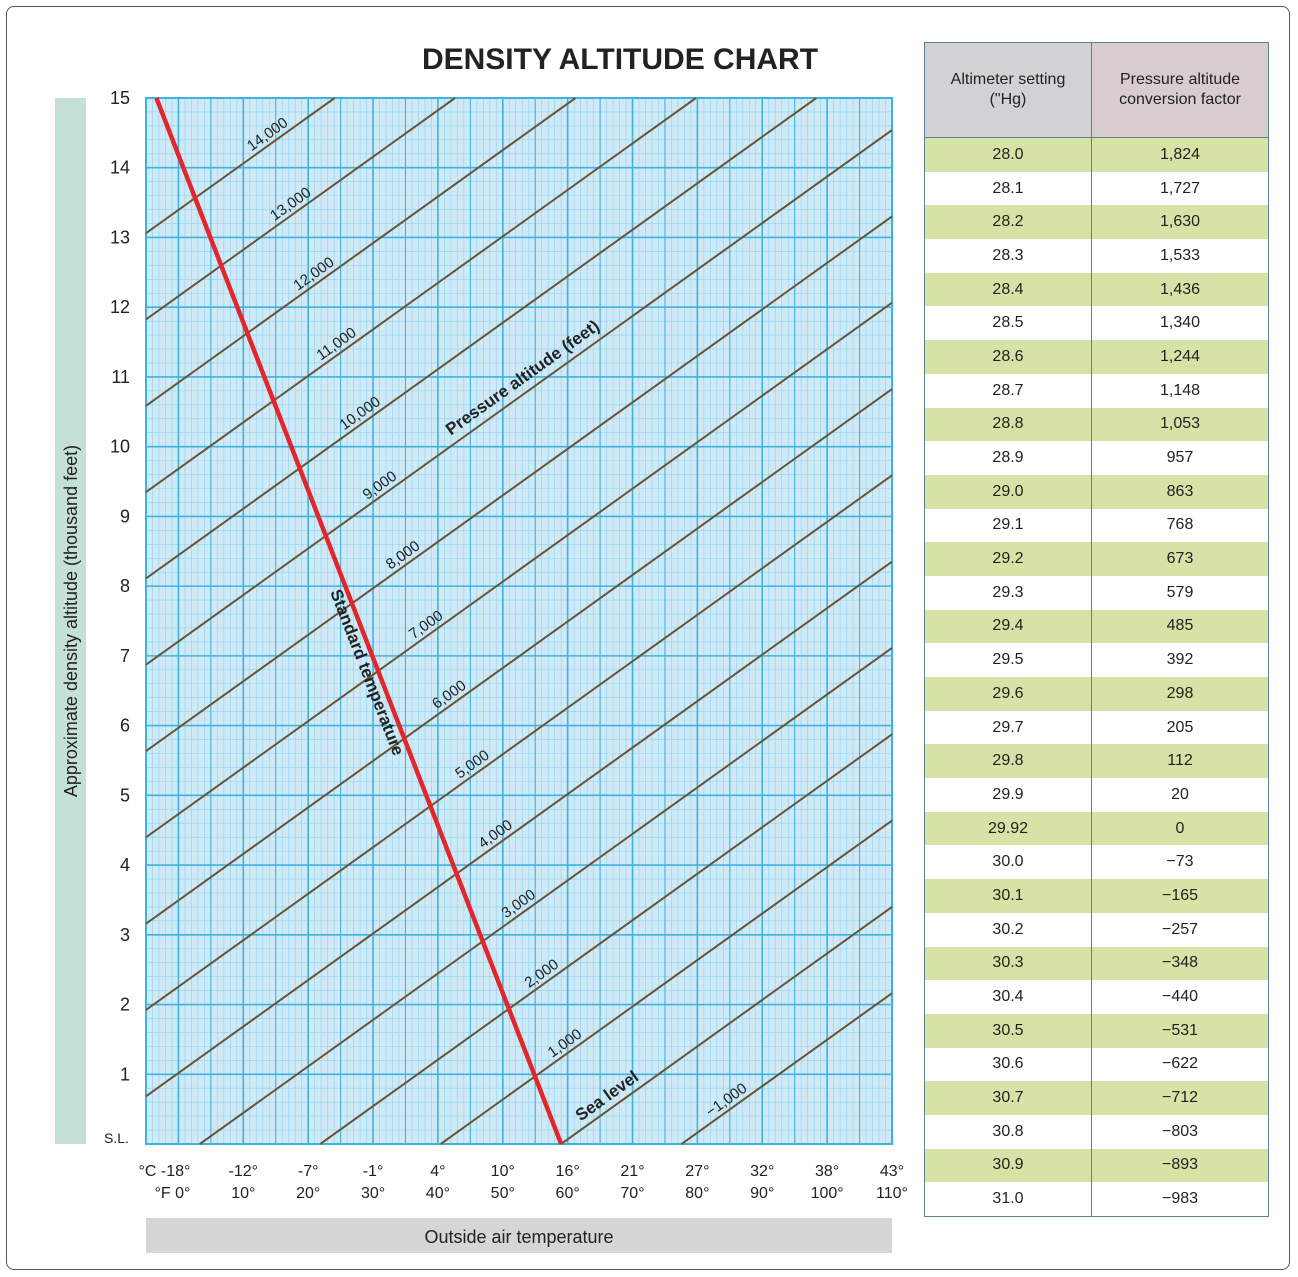 The image size is (1298, 1277). I want to click on altimeter-setting-cell: 30.4, so click(1008, 997).